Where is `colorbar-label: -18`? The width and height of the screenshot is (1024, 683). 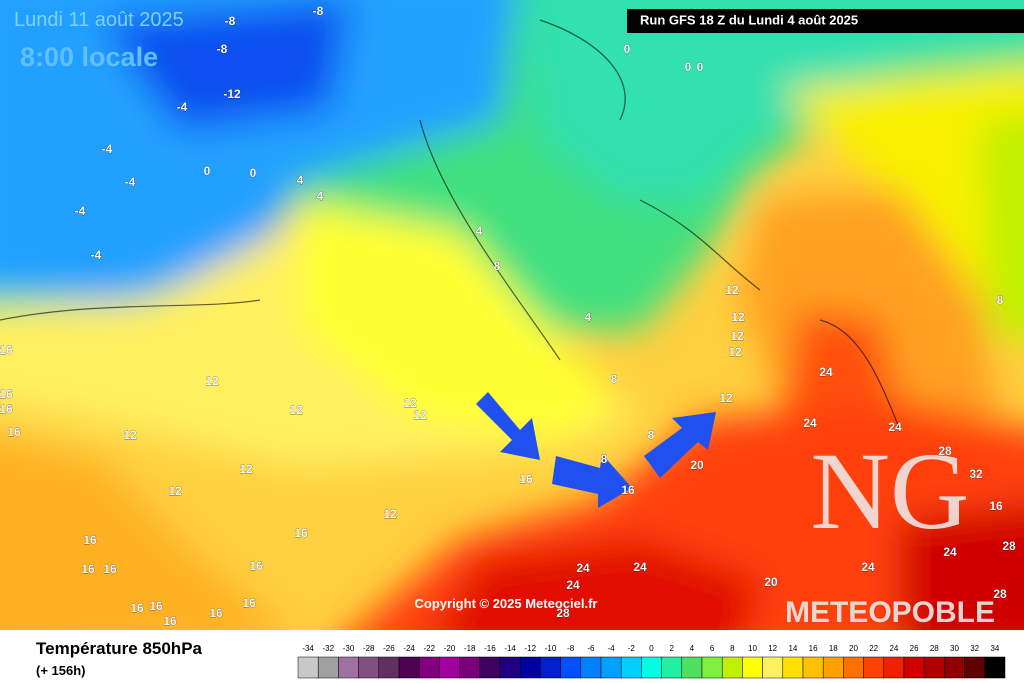 colorbar-label: -18 is located at coordinates (470, 648).